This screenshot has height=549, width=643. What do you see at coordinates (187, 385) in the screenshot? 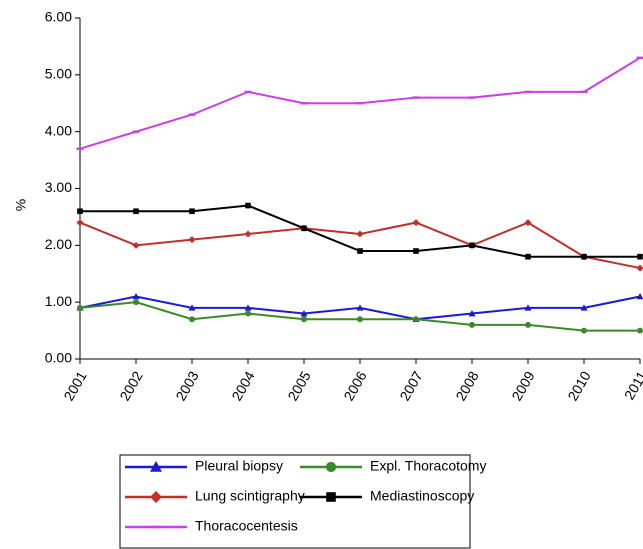
I see `x-tick-label: 2003` at bounding box center [187, 385].